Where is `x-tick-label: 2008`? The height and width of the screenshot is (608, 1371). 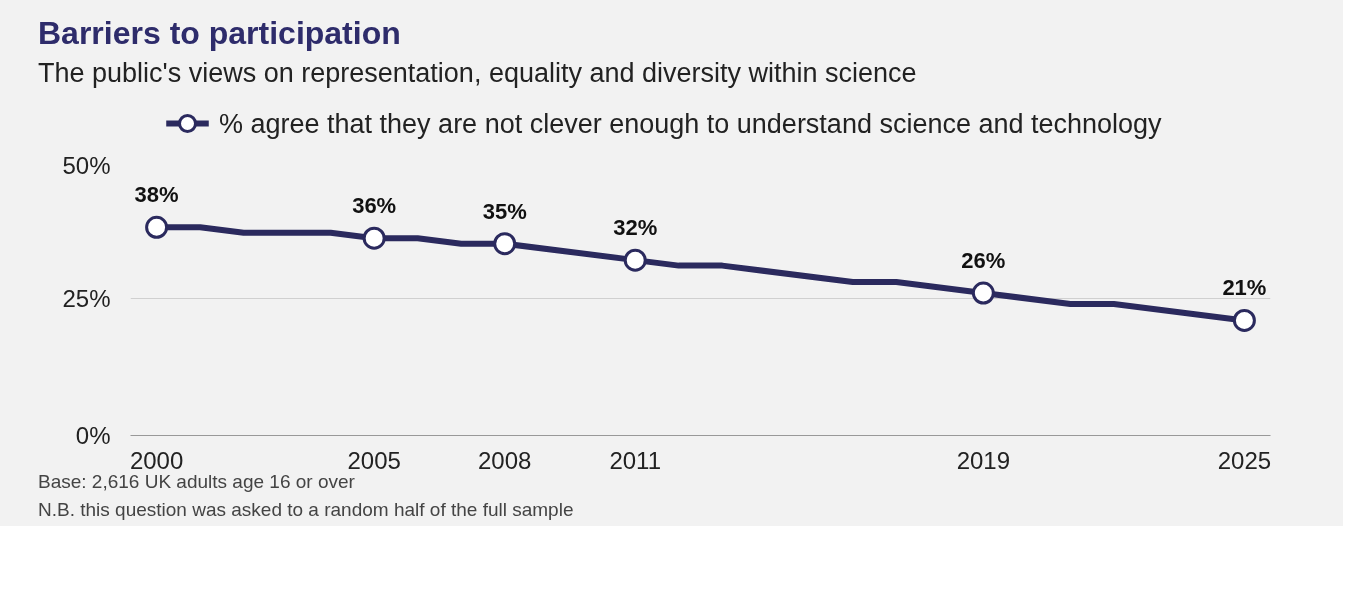 x-tick-label: 2008 is located at coordinates (505, 460).